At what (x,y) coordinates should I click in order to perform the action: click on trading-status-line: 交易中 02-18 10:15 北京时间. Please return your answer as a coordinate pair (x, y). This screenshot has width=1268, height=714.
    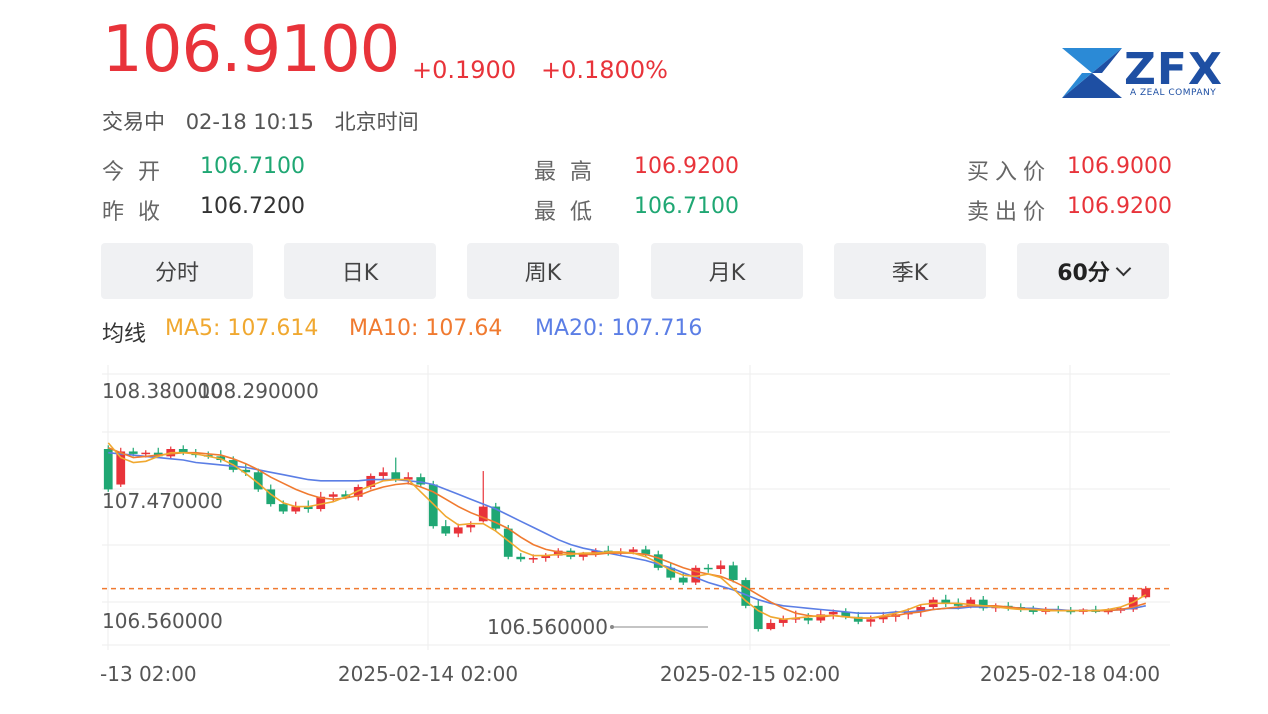
    Looking at the image, I should click on (267, 121).